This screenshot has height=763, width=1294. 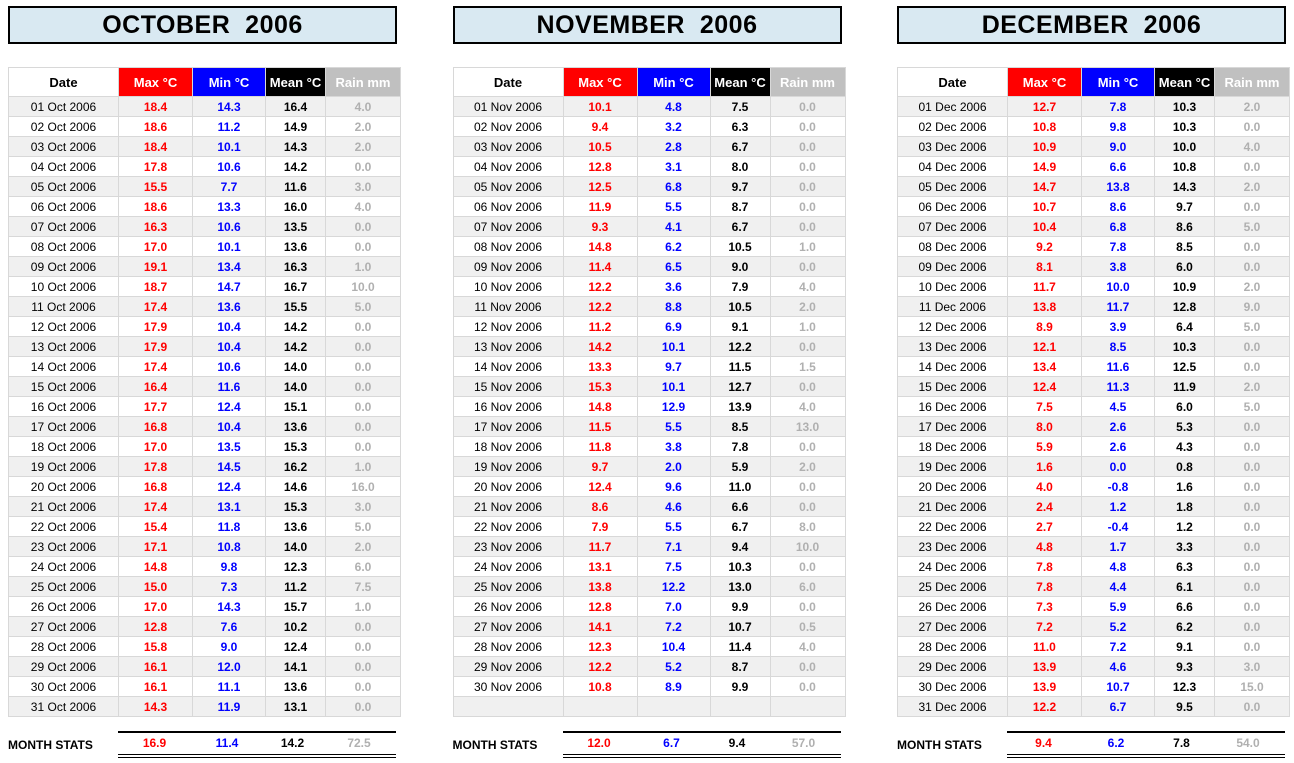 I want to click on mean-cell: 9.1, so click(x=740, y=326).